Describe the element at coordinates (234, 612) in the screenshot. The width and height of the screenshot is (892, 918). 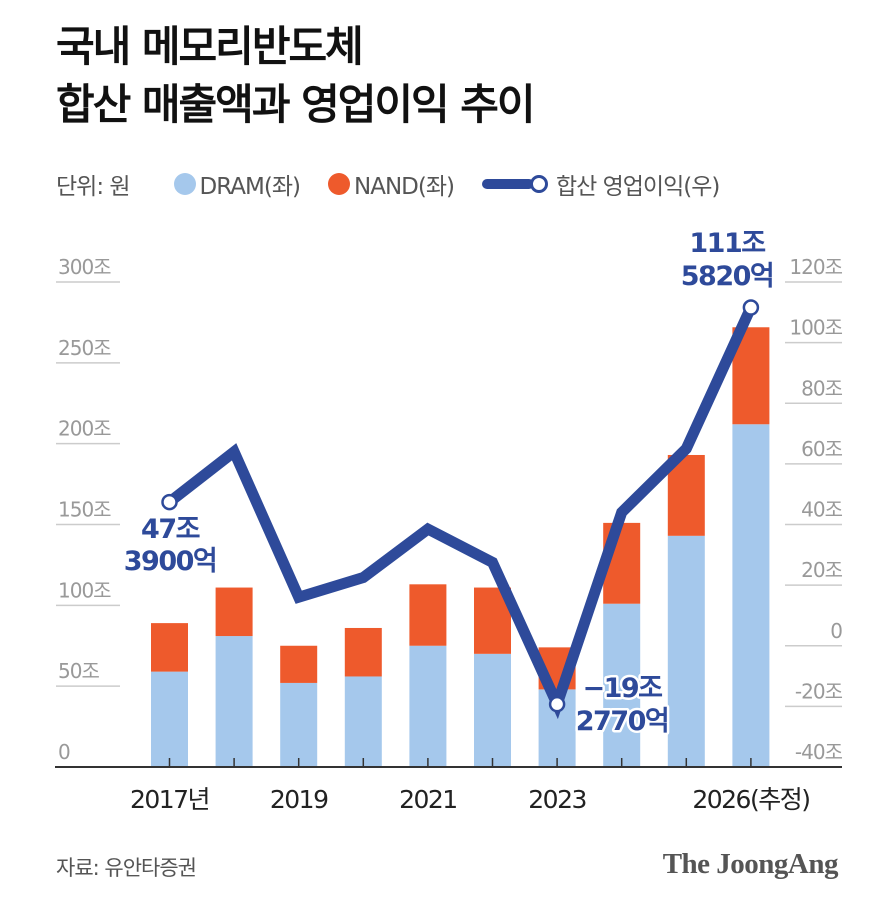
I see `bar-nand-2018` at that location.